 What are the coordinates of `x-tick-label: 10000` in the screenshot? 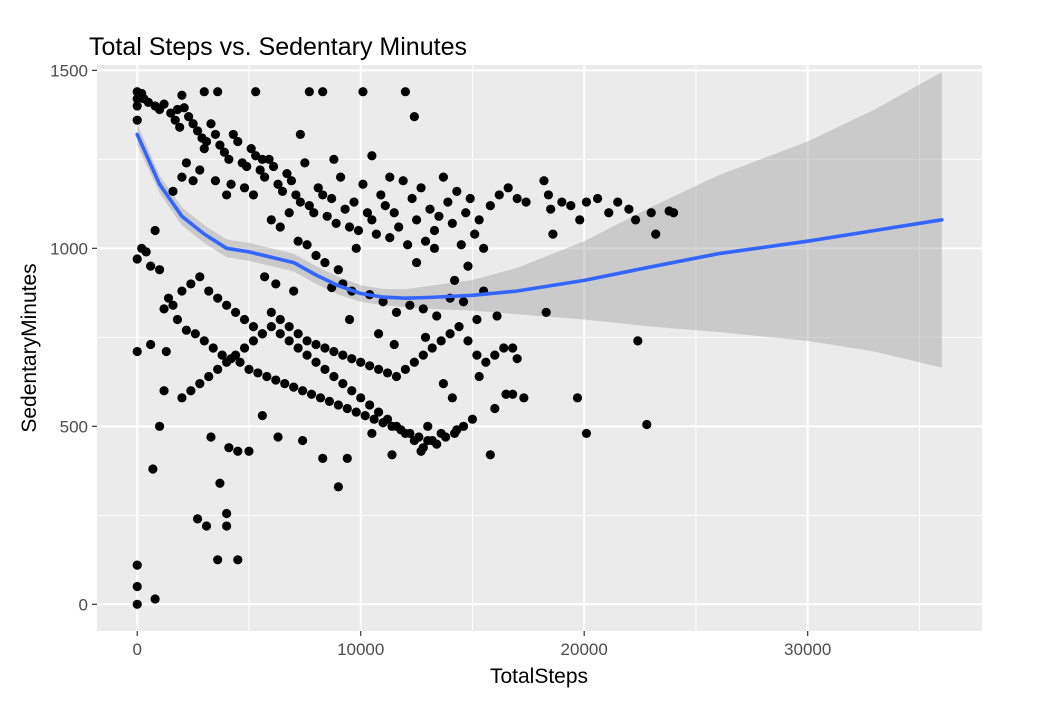 It's located at (360, 649).